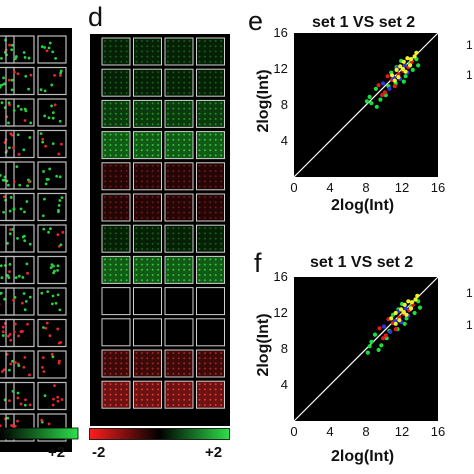 This screenshot has width=474, height=474. I want to click on scatter-e-xlabel: 2log(Int), so click(363, 205).